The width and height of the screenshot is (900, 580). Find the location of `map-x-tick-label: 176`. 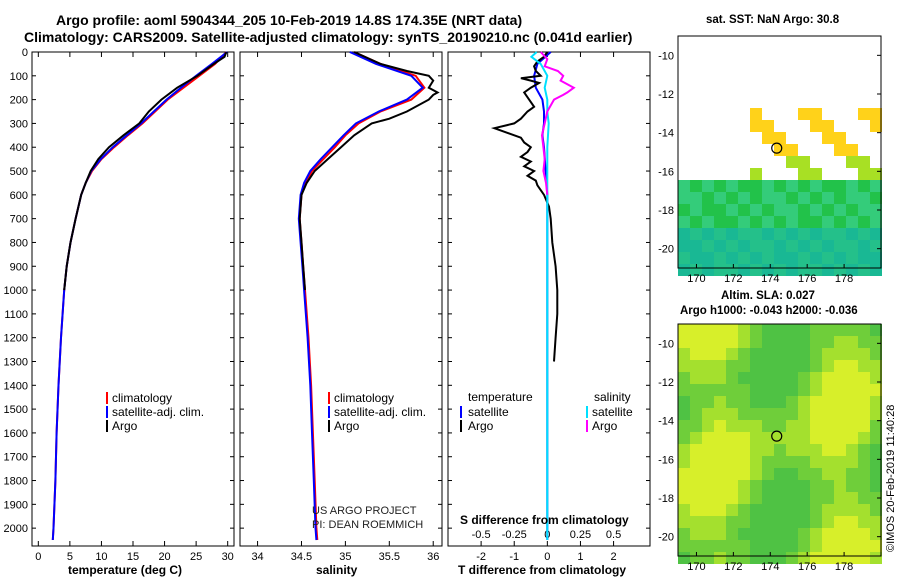

map-x-tick-label: 176 is located at coordinates (807, 567).